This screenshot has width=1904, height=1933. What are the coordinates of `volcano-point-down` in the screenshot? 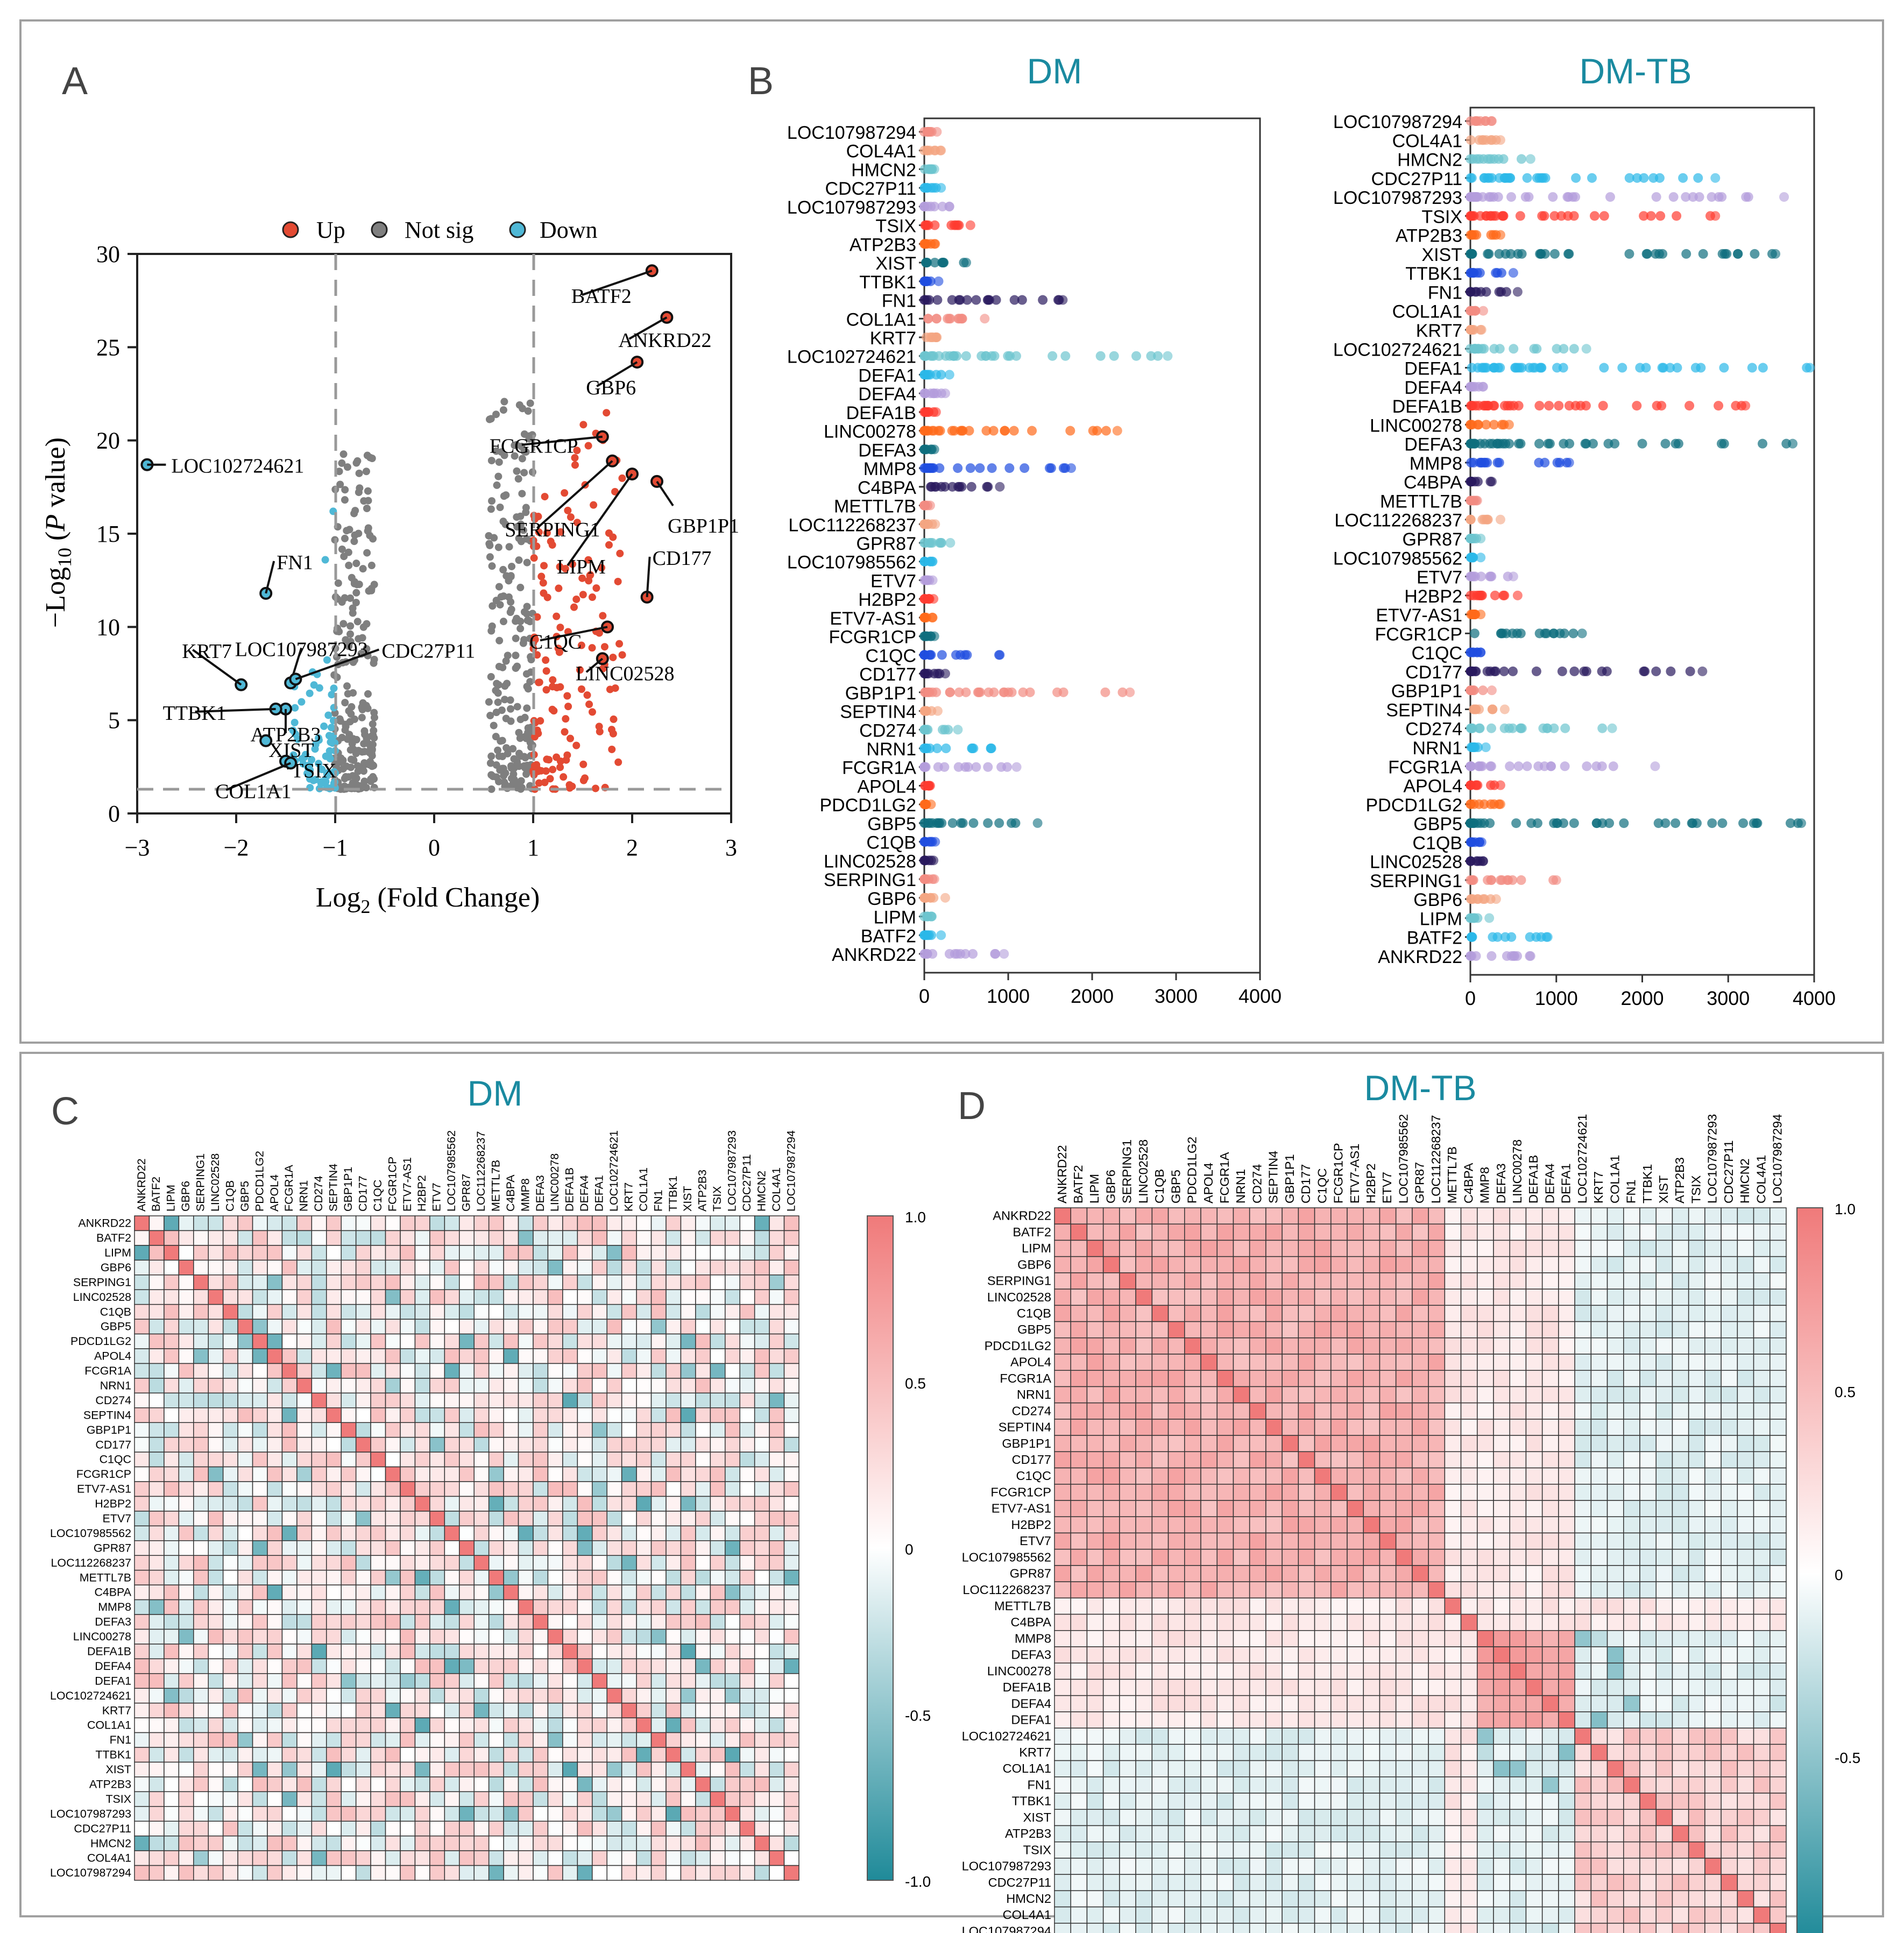 It's located at (319, 764).